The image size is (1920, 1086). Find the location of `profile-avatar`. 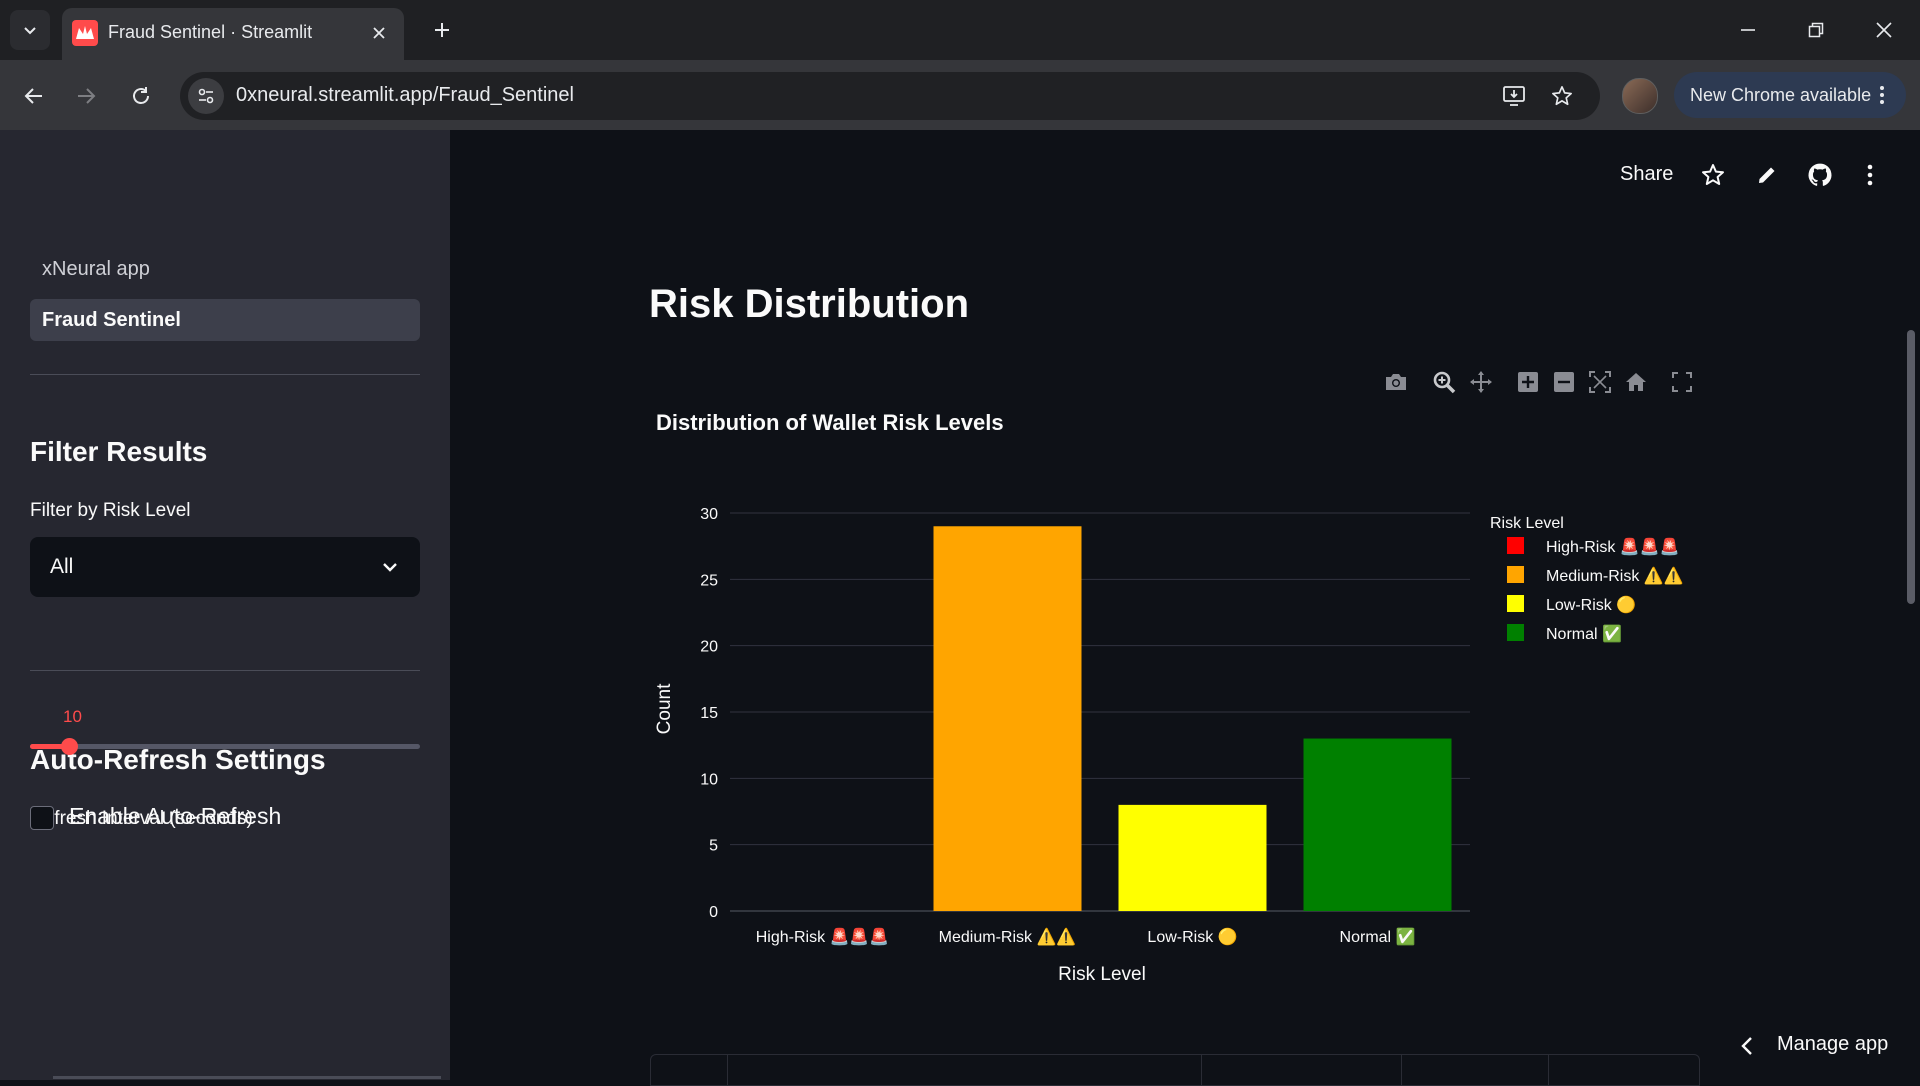

profile-avatar is located at coordinates (1640, 96).